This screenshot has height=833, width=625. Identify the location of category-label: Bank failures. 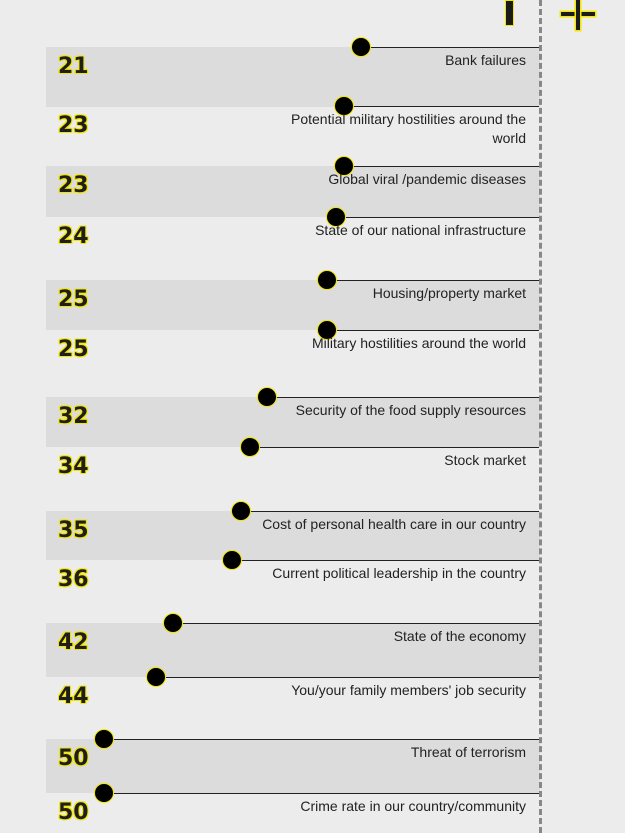
(485, 60).